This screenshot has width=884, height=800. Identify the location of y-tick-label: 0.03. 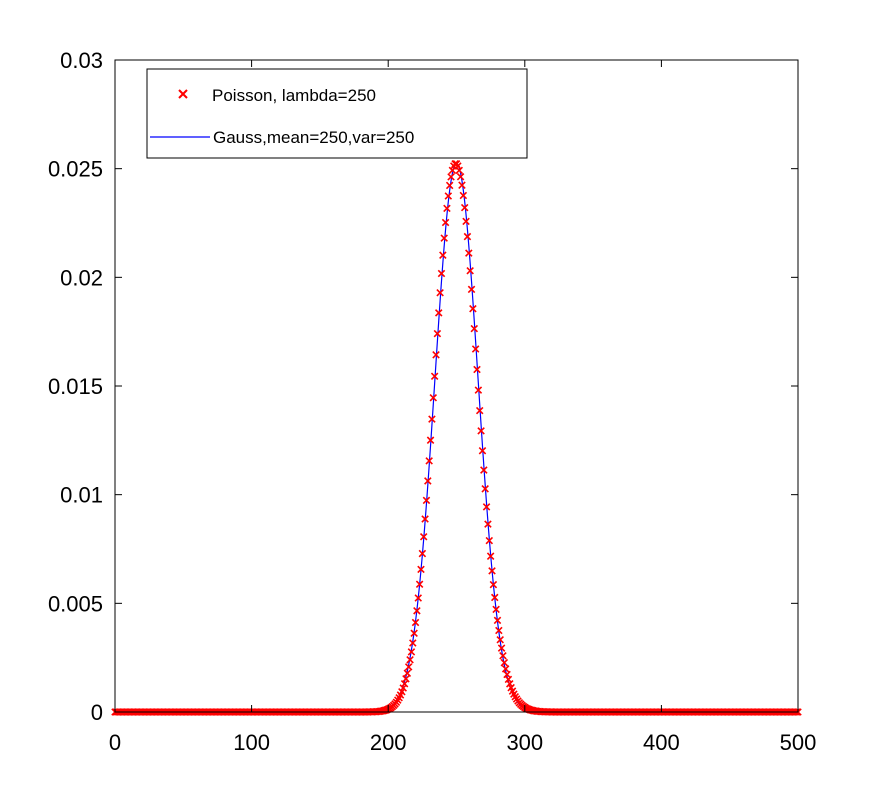
(81, 60).